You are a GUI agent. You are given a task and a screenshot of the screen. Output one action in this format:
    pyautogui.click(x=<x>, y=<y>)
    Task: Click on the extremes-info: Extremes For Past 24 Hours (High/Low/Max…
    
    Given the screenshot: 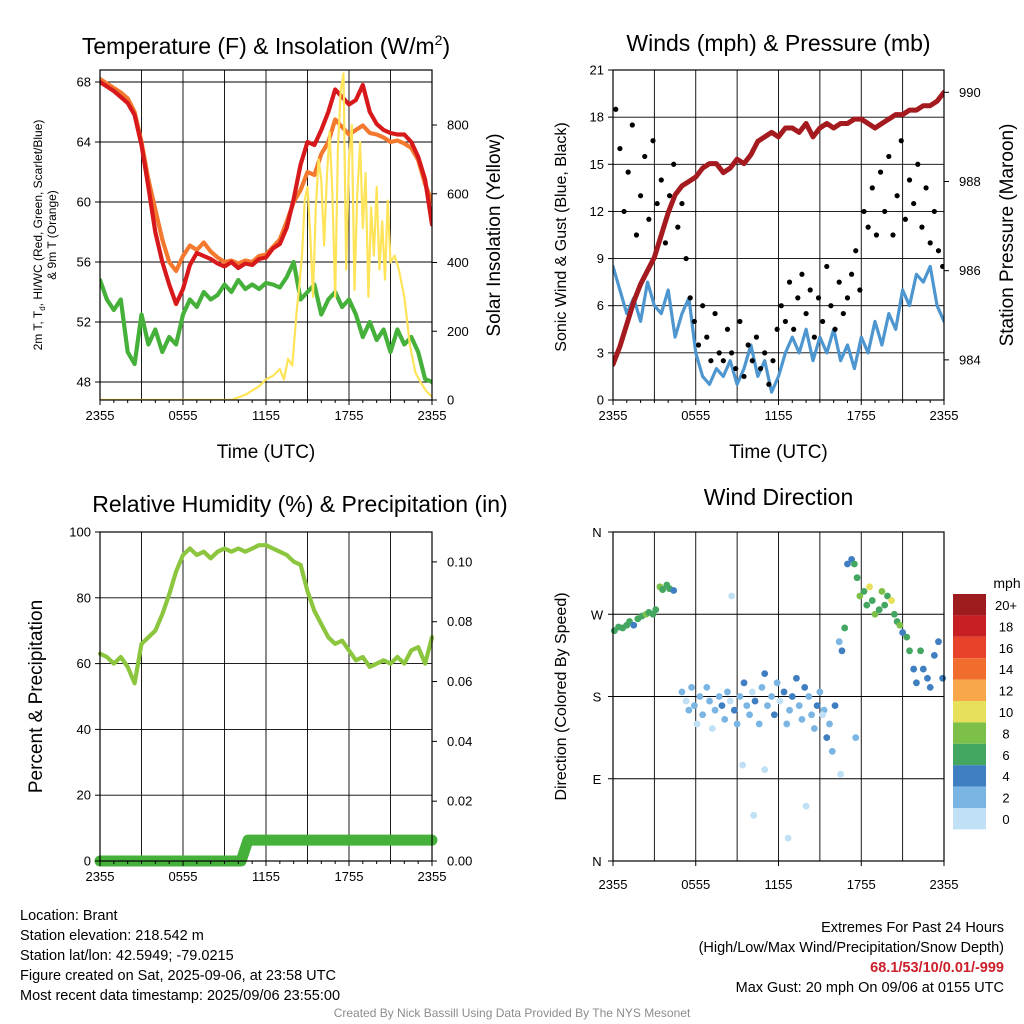 What is the action you would take?
    pyautogui.click(x=851, y=958)
    